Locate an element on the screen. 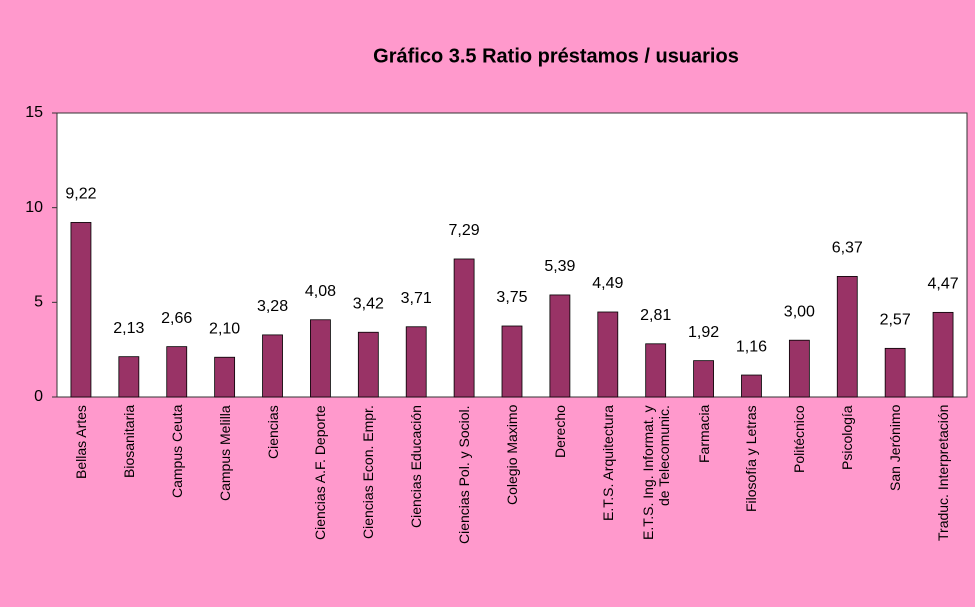 The image size is (975, 607). x-tick-label: Politécnico is located at coordinates (799, 439).